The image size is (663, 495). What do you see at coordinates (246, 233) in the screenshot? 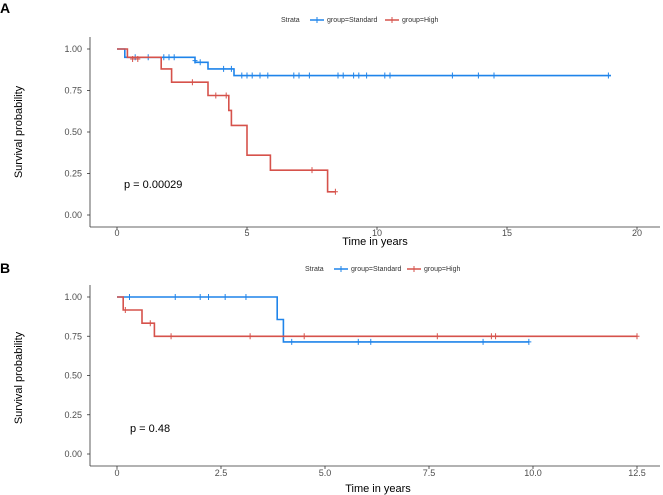
I see `x-tick-label: 5` at bounding box center [246, 233].